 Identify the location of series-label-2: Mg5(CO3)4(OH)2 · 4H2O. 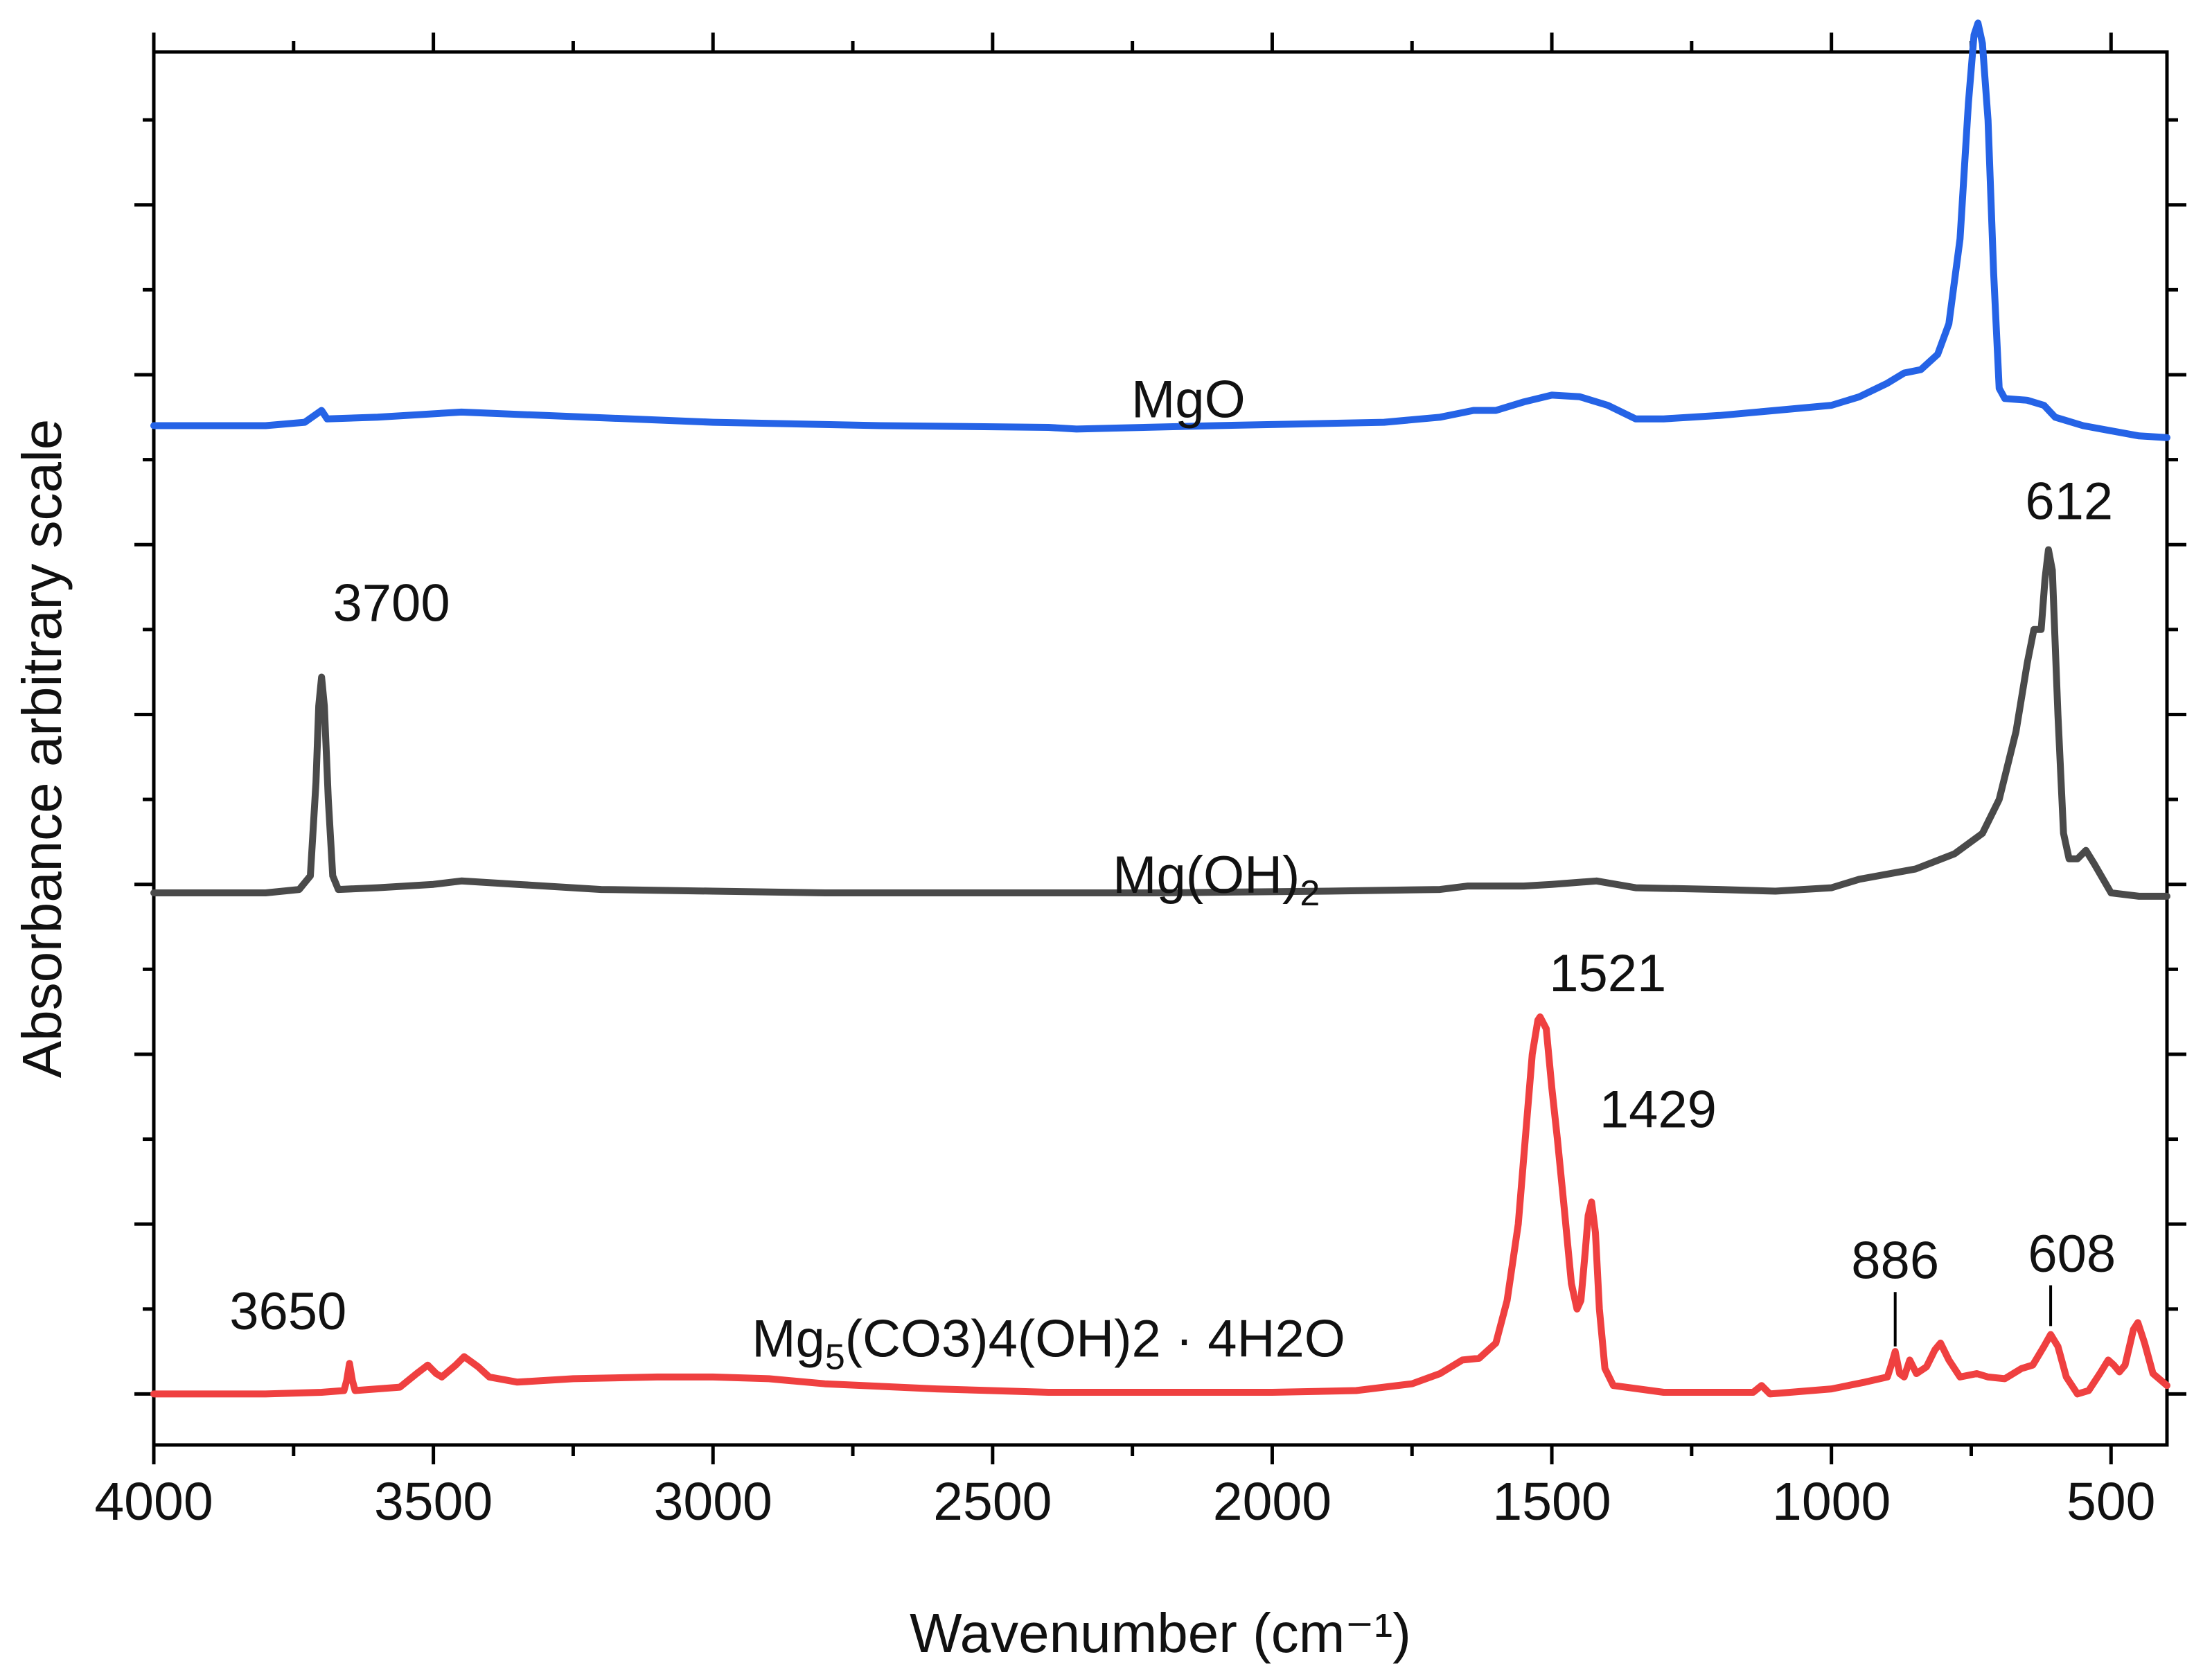
(1048, 1343).